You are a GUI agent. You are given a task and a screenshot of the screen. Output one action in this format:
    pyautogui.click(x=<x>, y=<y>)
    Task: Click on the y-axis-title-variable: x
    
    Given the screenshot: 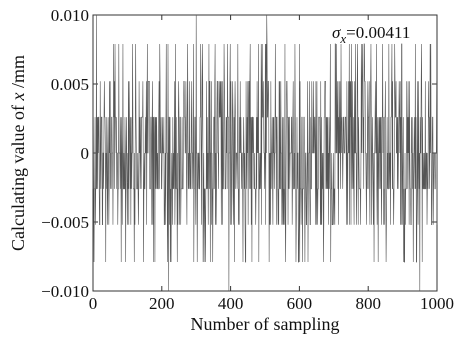 What is the action you would take?
    pyautogui.click(x=18, y=97)
    